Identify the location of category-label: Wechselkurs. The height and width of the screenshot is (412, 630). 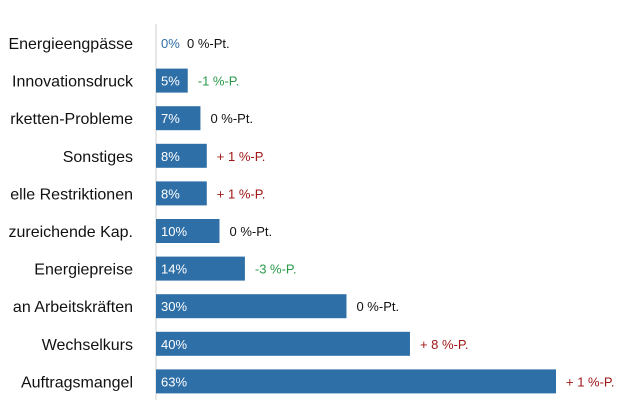
(87, 345).